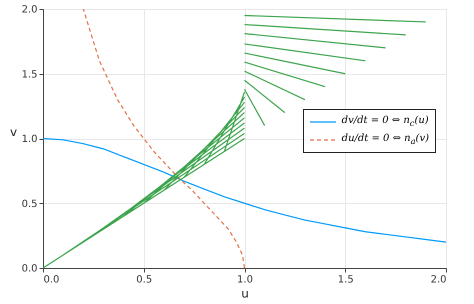 The image size is (474, 304). What do you see at coordinates (30, 269) in the screenshot?
I see `y-tick-label: 0.0` at bounding box center [30, 269].